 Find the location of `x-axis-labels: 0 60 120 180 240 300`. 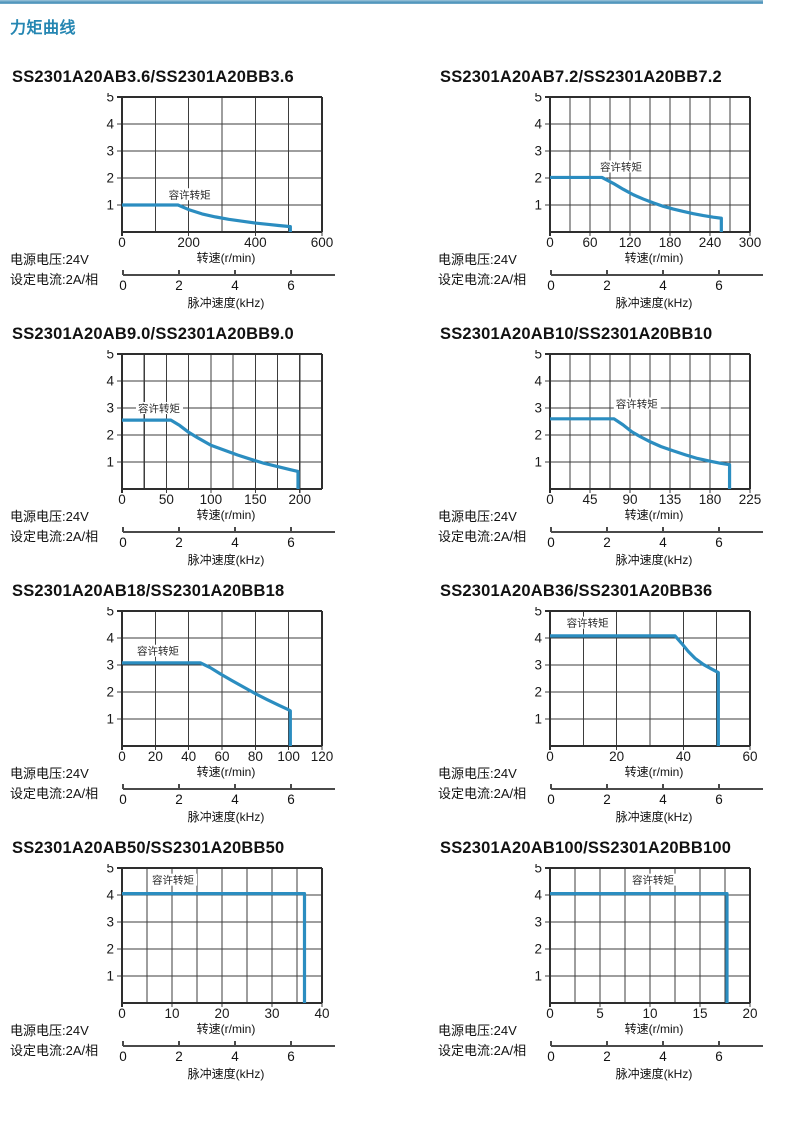

x-axis-labels: 0 60 120 180 240 300 is located at coordinates (653, 242).